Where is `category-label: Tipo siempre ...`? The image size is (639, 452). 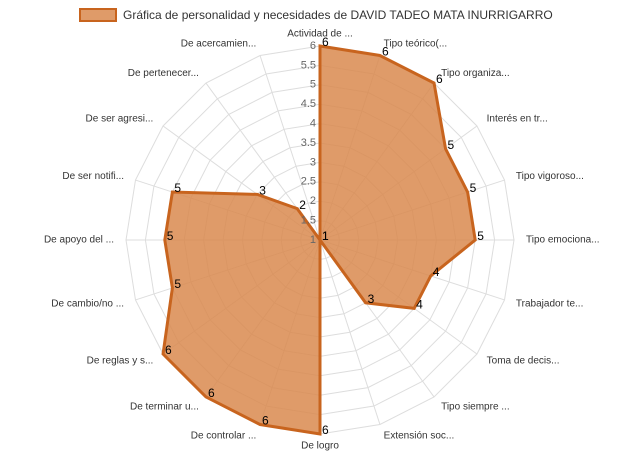 category-label: Tipo siempre ... is located at coordinates (475, 406).